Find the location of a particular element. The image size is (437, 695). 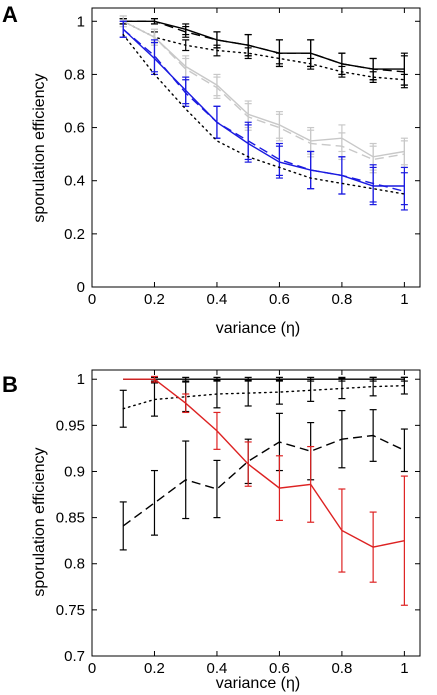

y-tick-label: 0.85 is located at coordinates (70, 518).